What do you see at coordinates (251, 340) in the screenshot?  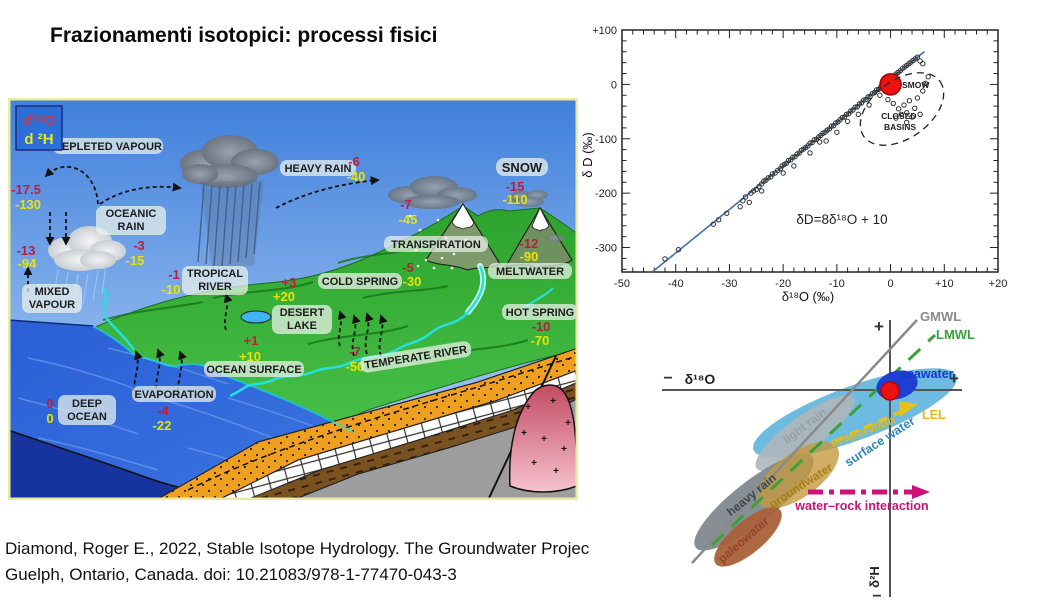 I see `svg-text: +1` at bounding box center [251, 340].